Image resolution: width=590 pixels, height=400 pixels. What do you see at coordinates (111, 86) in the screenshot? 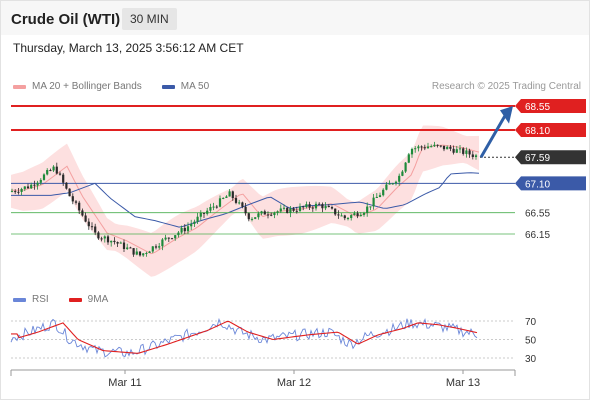
I see `price-legend: MA 20 + Bollinger Bands MA 50` at bounding box center [111, 86].